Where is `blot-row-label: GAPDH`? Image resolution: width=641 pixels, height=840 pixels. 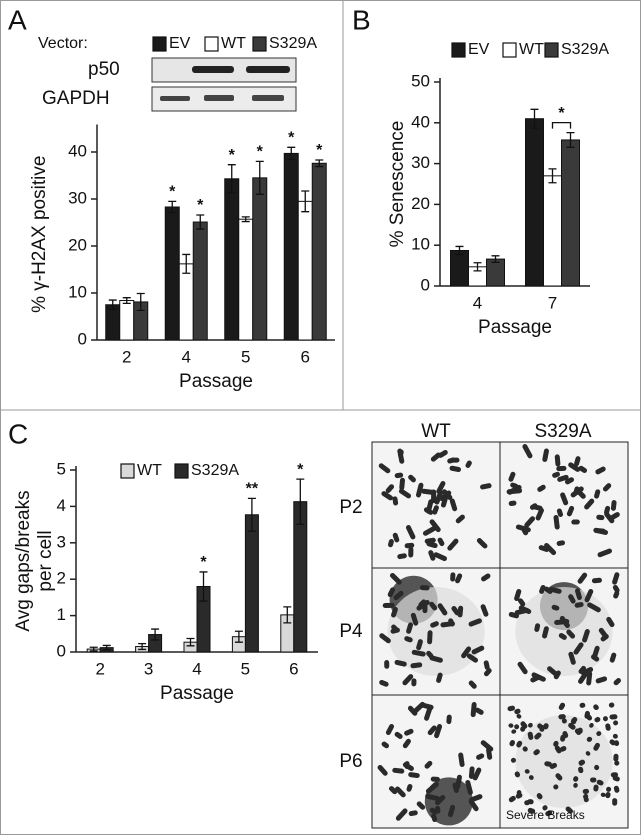
blot-row-label: GAPDH is located at coordinates (76, 98).